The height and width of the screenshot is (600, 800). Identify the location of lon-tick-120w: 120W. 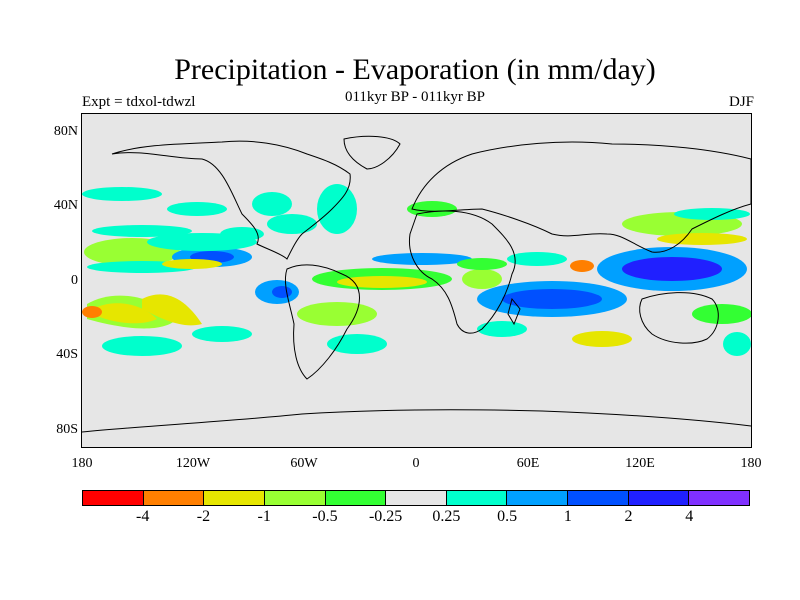
(193, 463).